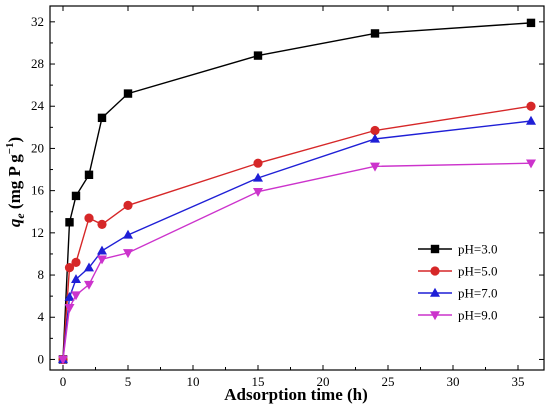 The height and width of the screenshot is (410, 550). I want to click on y-tick-label: 20, so click(37, 147).